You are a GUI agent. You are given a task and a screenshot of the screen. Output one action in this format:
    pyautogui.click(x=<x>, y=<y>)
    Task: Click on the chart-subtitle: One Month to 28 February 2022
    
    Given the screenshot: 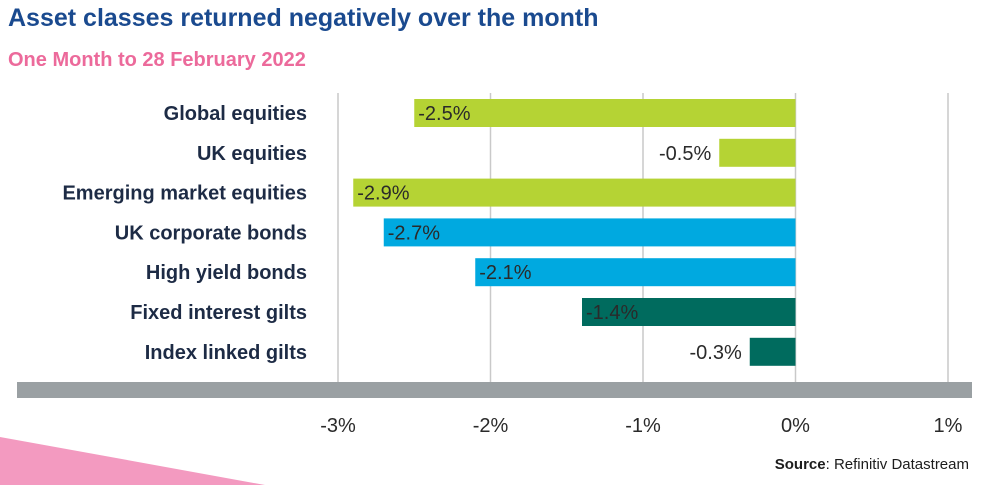 What is the action you would take?
    pyautogui.click(x=157, y=60)
    